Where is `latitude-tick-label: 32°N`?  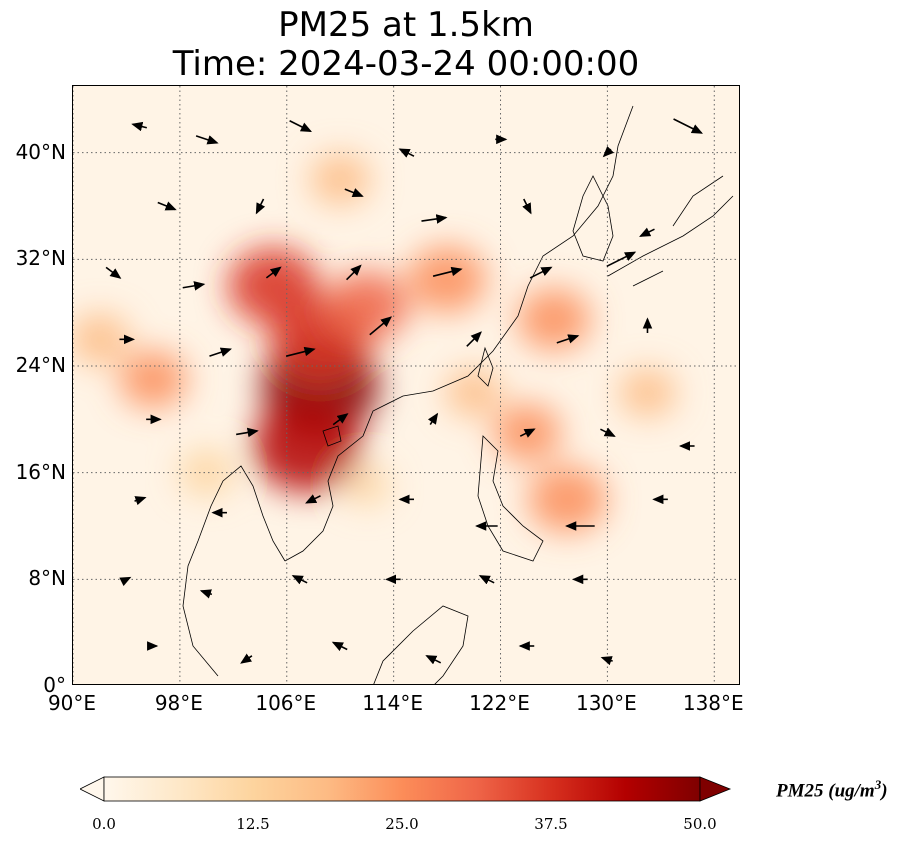
latitude-tick-label: 32°N is located at coordinates (40, 258).